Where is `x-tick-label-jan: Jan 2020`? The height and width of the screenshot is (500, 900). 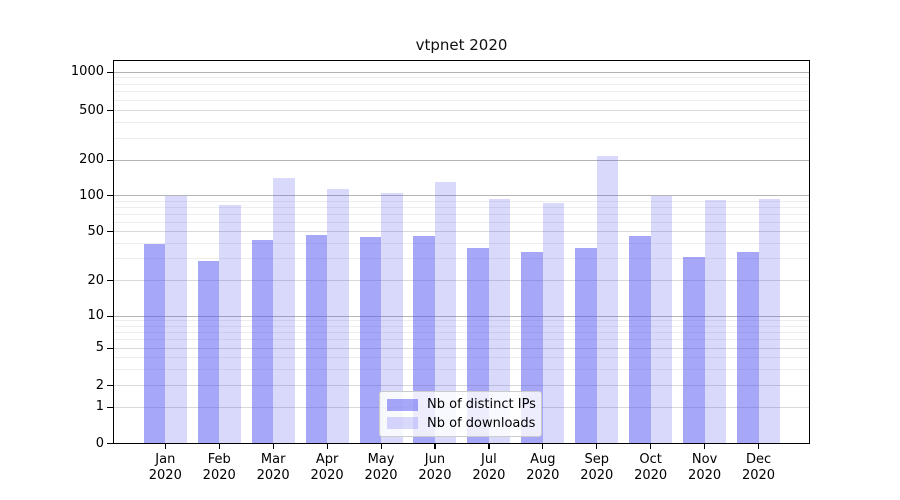 x-tick-label-jan: Jan 2020 is located at coordinates (165, 468).